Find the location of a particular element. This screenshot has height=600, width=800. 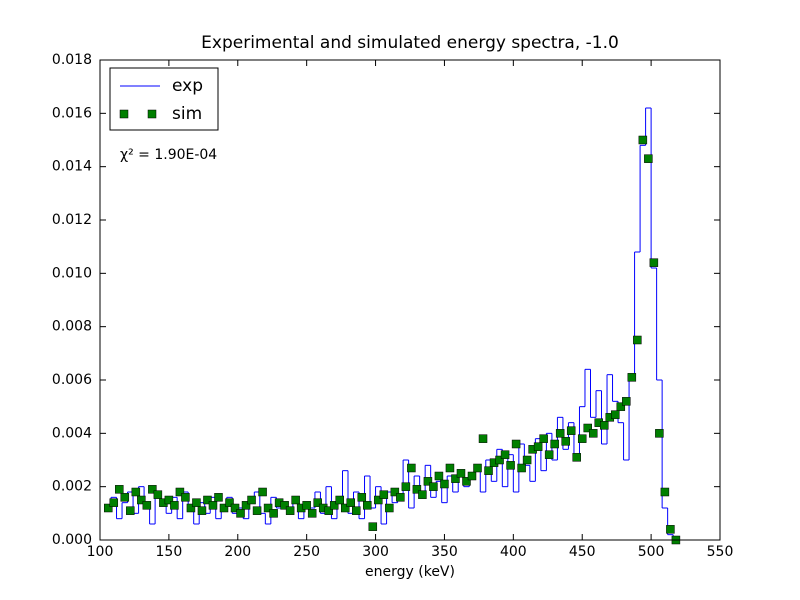

y-tick-label: 0.002 is located at coordinates (72, 487).